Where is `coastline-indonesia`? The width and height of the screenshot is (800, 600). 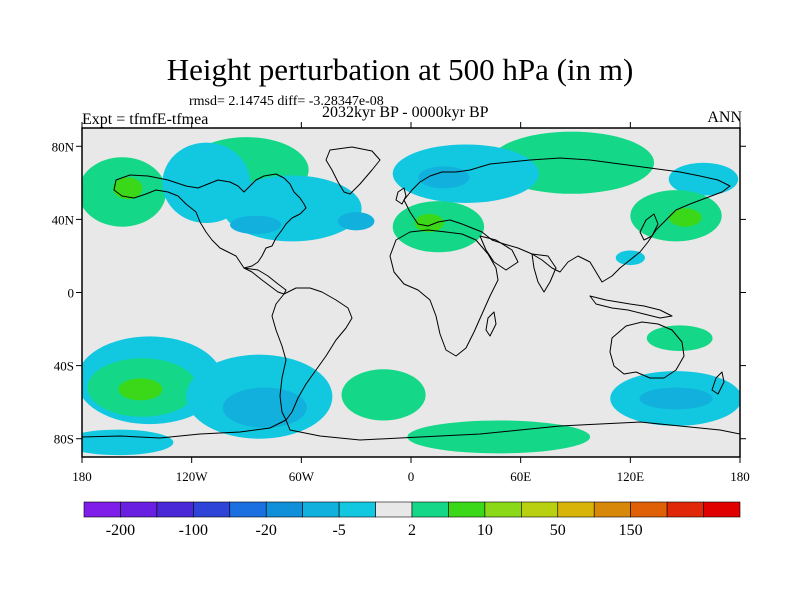
coastline-indonesia is located at coordinates (631, 307).